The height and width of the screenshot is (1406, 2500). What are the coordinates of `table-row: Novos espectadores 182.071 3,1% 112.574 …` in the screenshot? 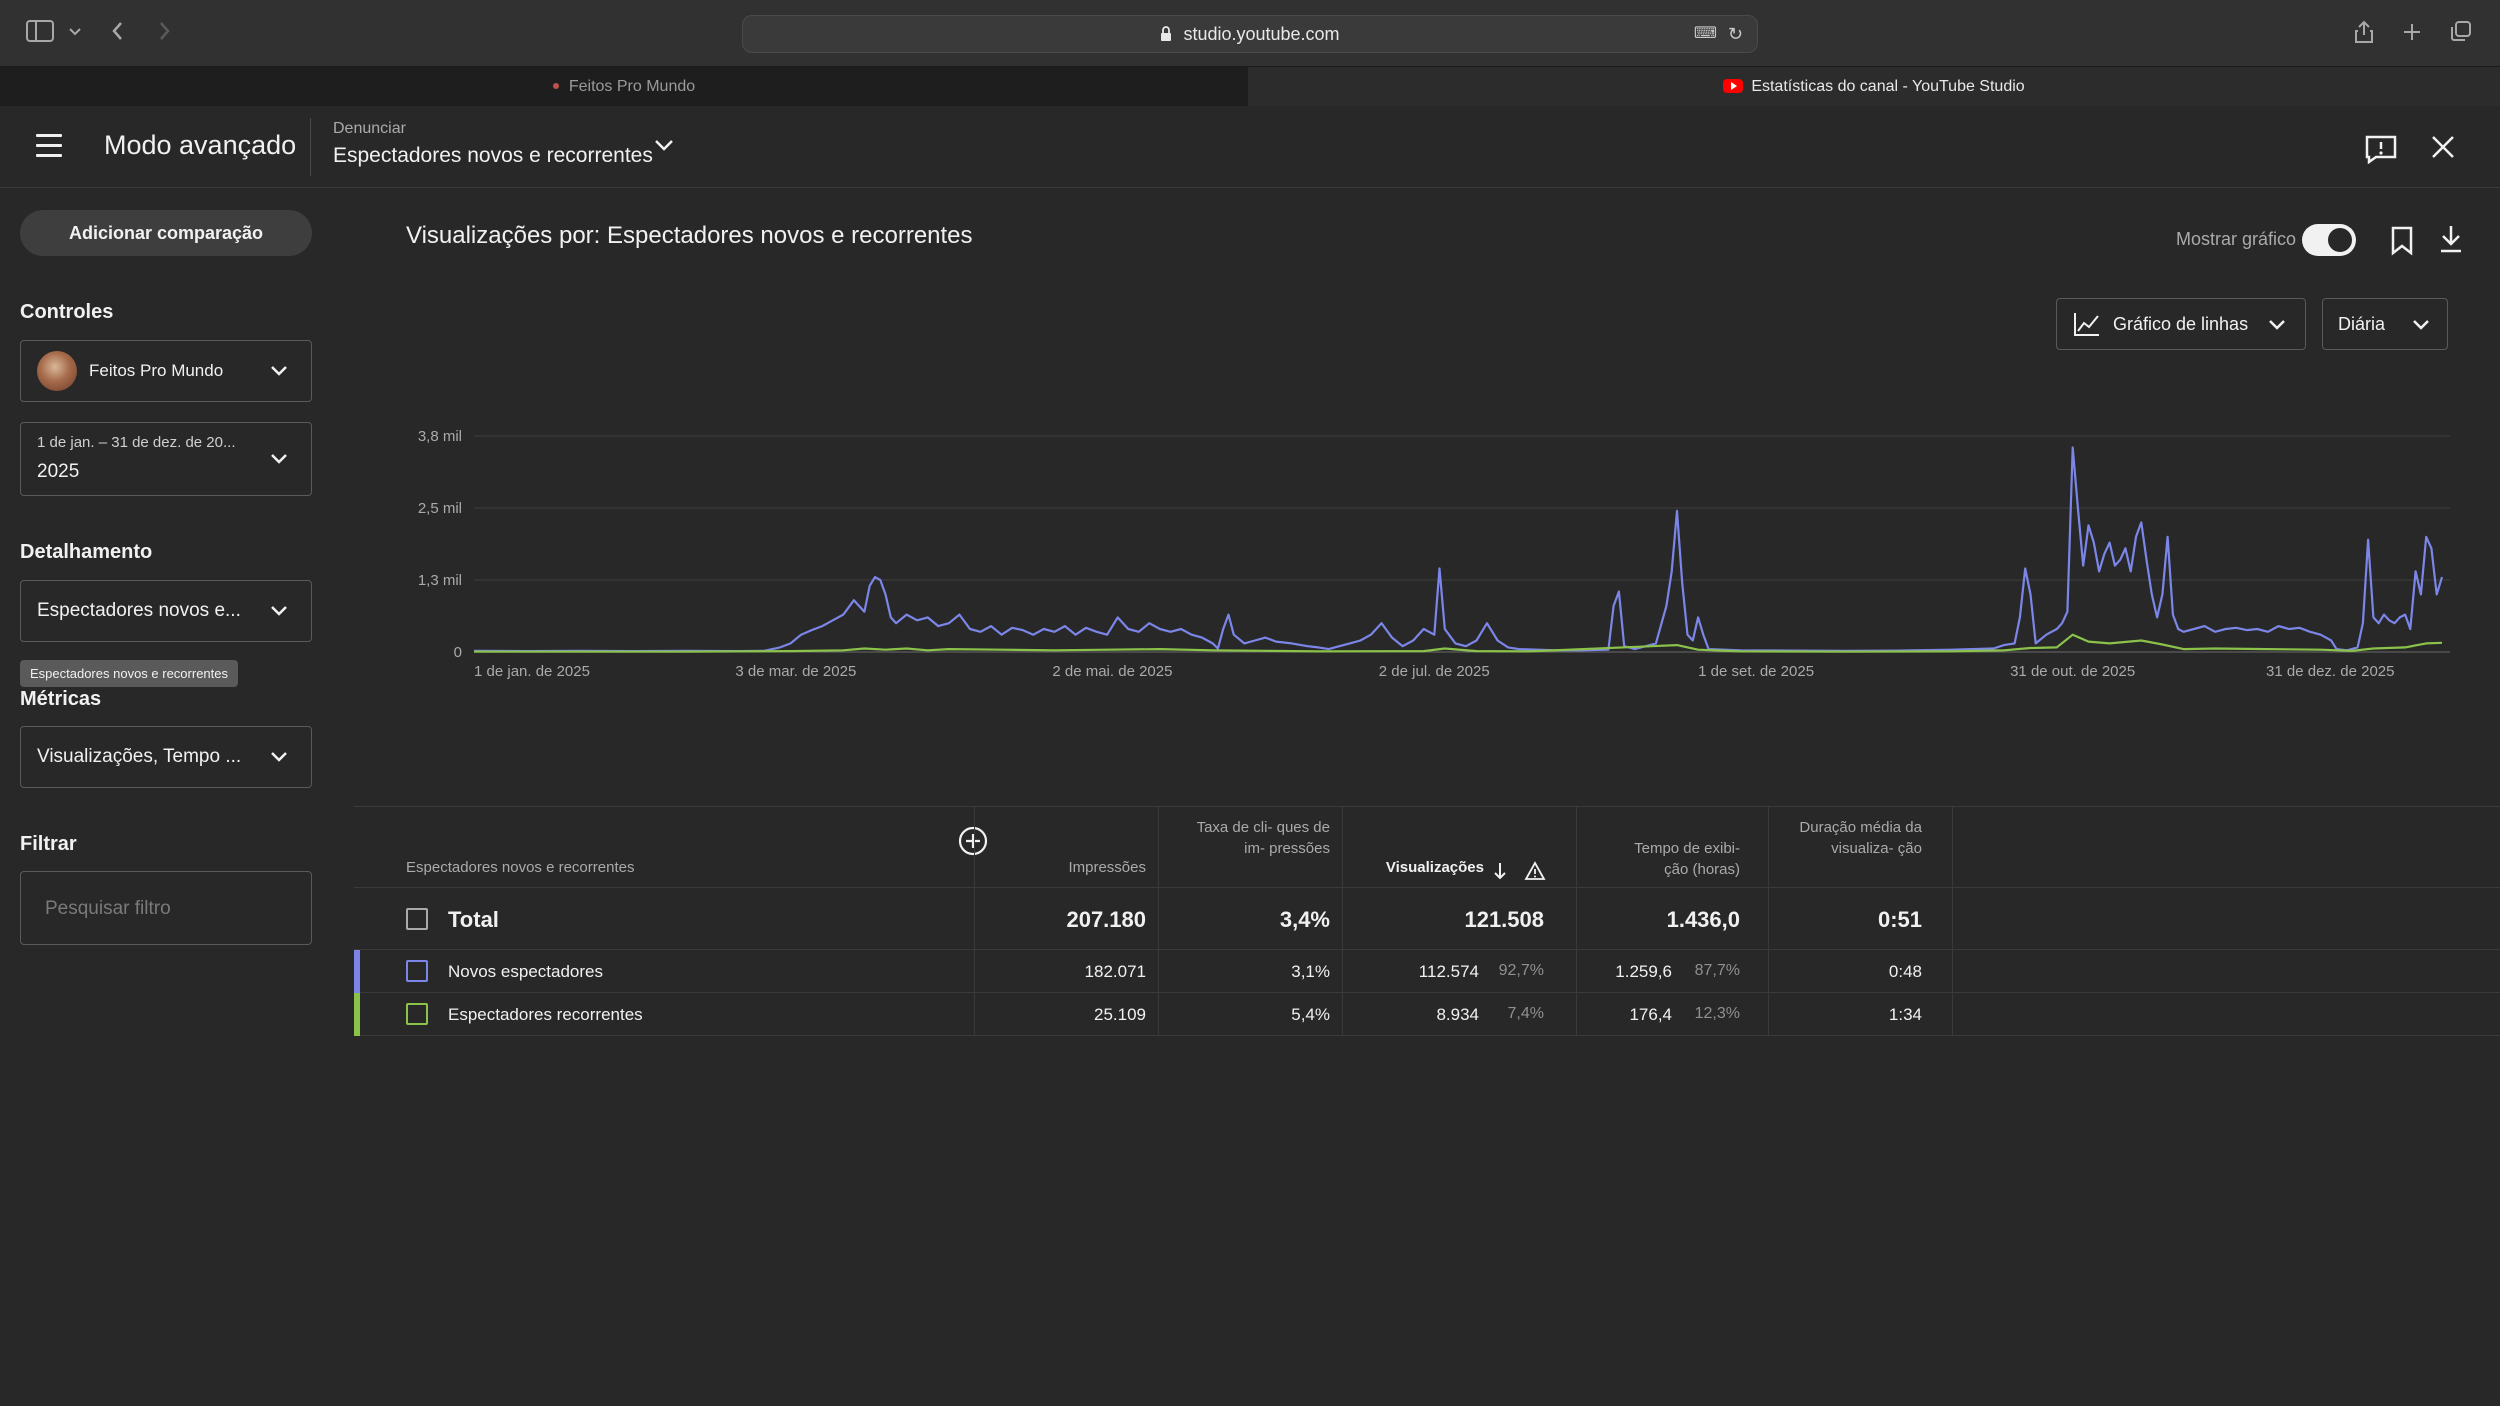 It's located at (1427, 971).